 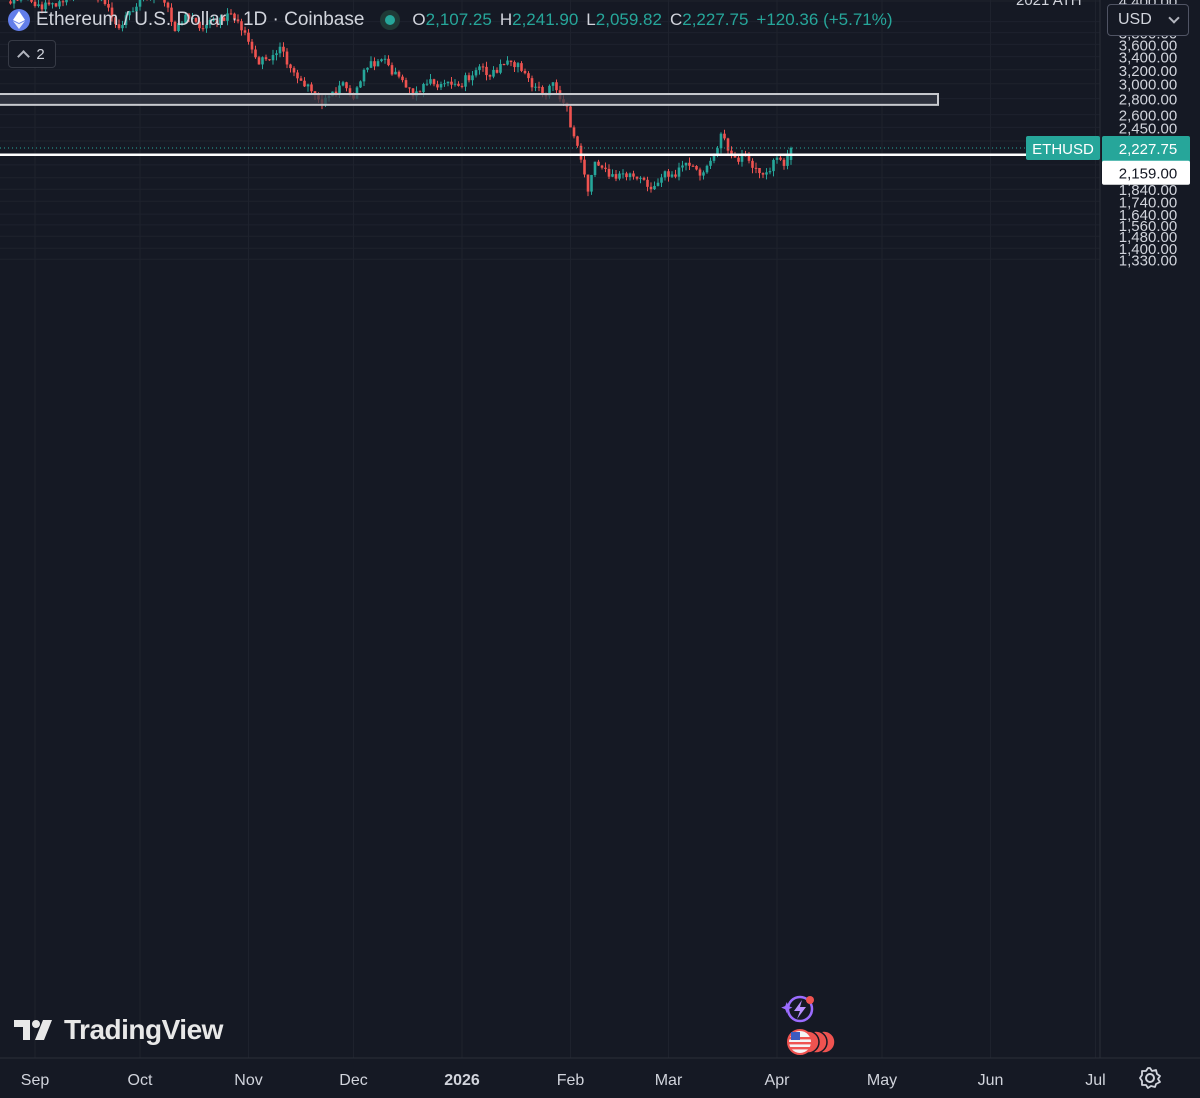 I want to click on price-tick-label: 2,800.00, so click(x=1148, y=100).